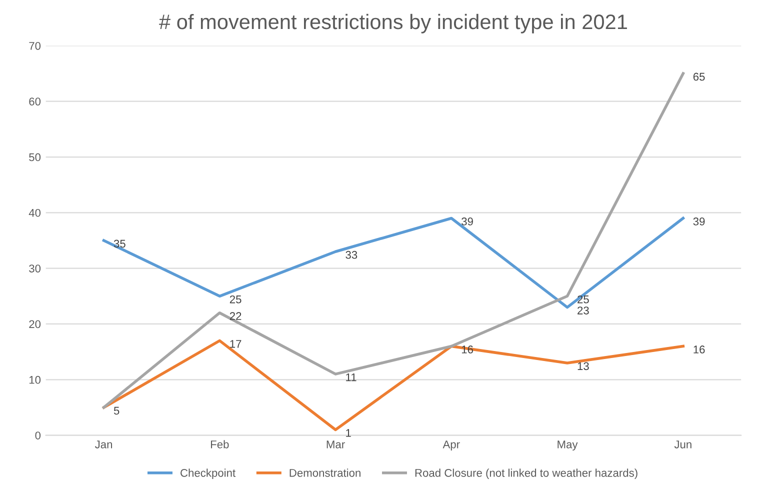  Describe the element at coordinates (34, 212) in the screenshot. I see `y-tick-label: 40` at that location.